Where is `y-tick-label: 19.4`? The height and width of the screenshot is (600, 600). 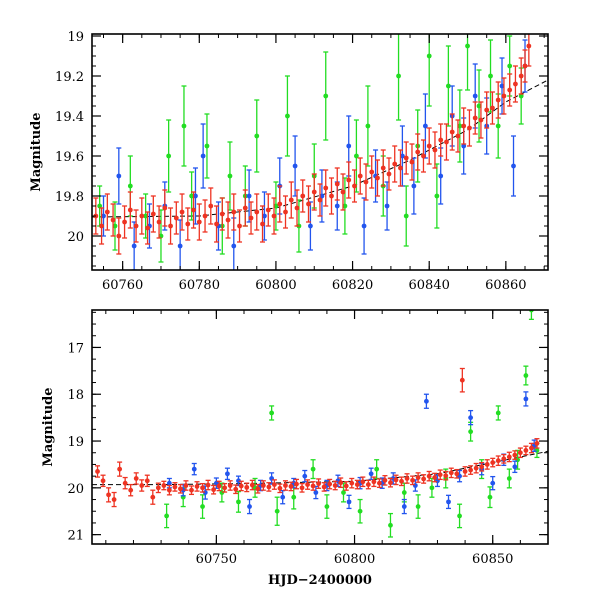 y-tick-label: 19.4 is located at coordinates (69, 117).